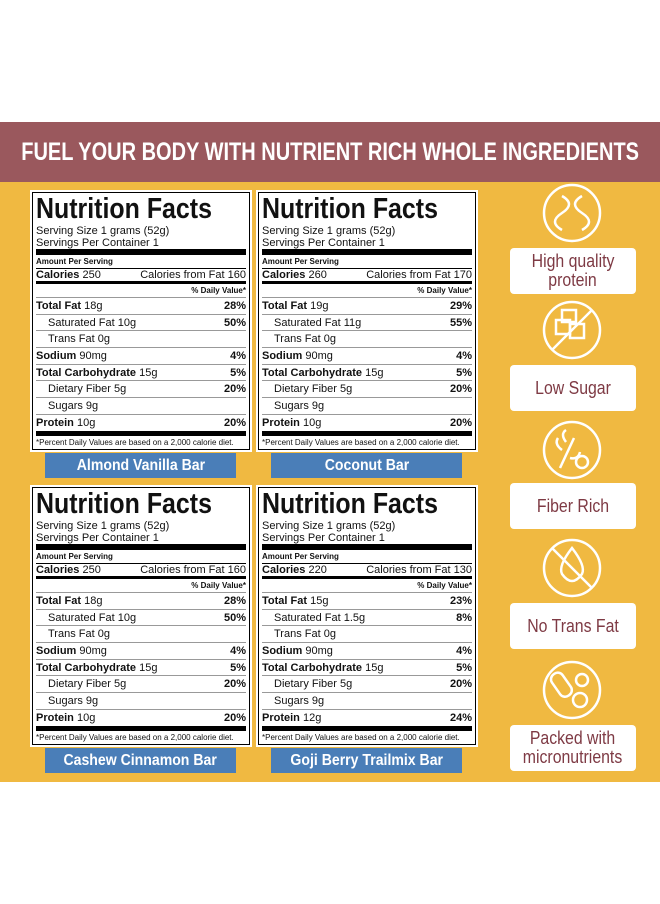  I want to click on serving-size: Serving Size 1 grams (52g), so click(329, 231).